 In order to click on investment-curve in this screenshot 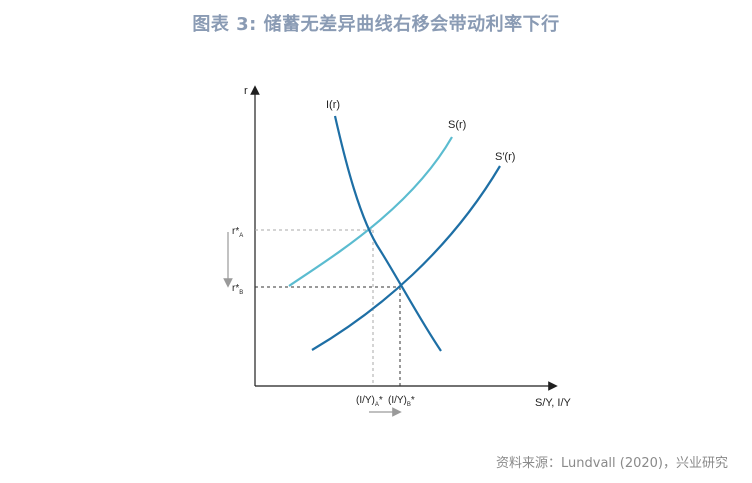, I will do `click(387, 233)`.